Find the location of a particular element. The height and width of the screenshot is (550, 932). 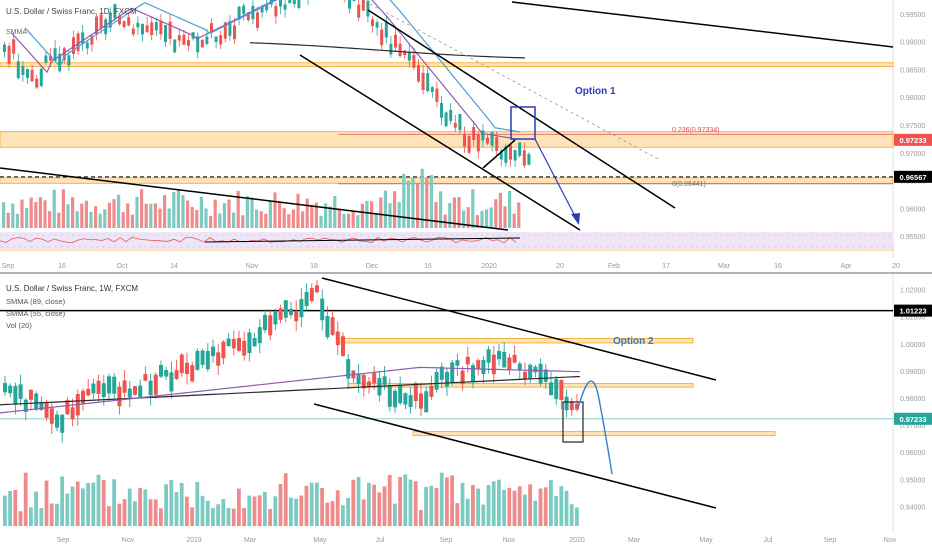

channel-upper-bottom is located at coordinates (519, 329).